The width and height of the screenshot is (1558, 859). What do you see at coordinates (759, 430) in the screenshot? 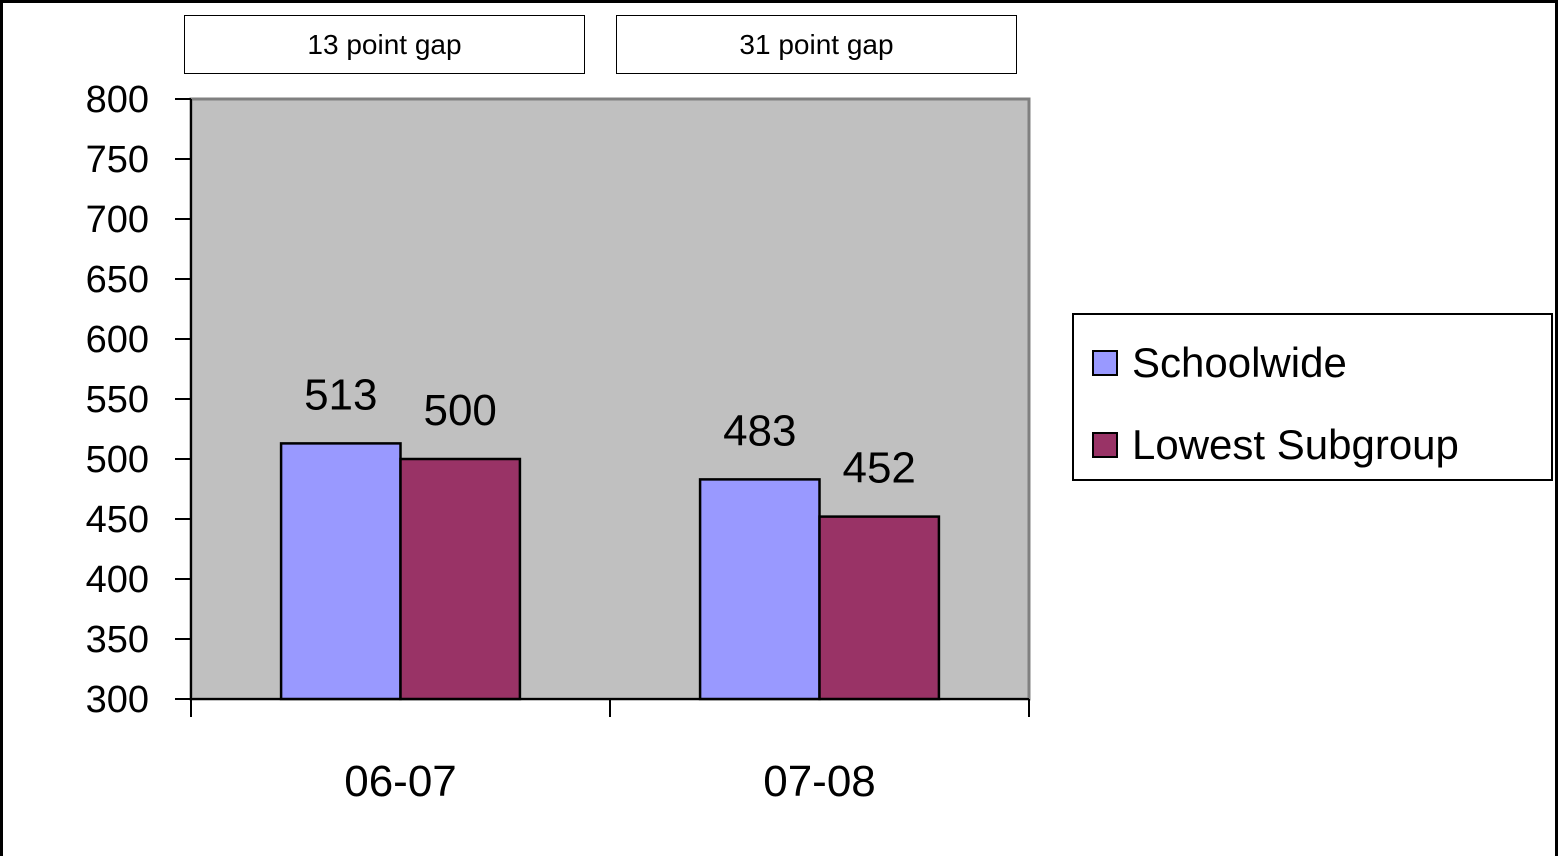
I see `data-label: 483` at bounding box center [759, 430].